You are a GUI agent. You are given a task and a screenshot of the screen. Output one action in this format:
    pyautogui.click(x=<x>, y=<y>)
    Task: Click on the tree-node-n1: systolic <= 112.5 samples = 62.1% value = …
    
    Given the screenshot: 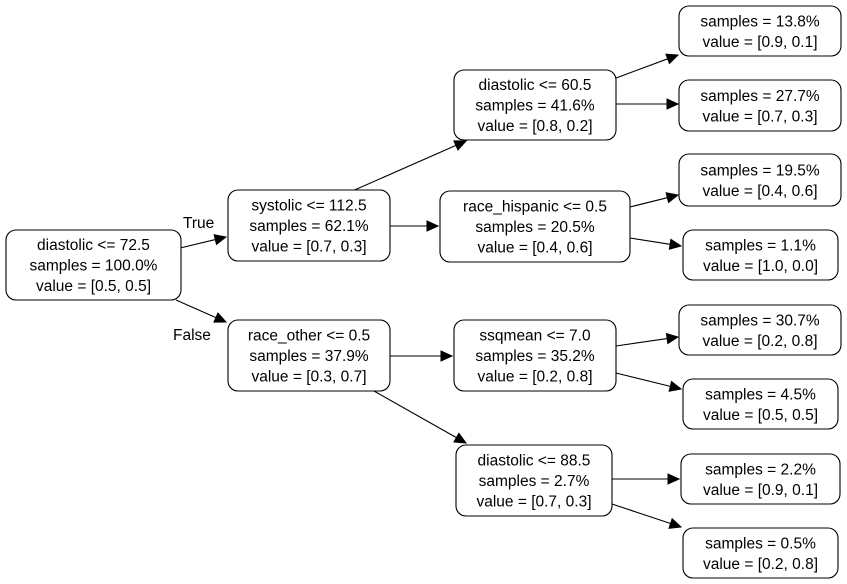 What is the action you would take?
    pyautogui.click(x=309, y=225)
    